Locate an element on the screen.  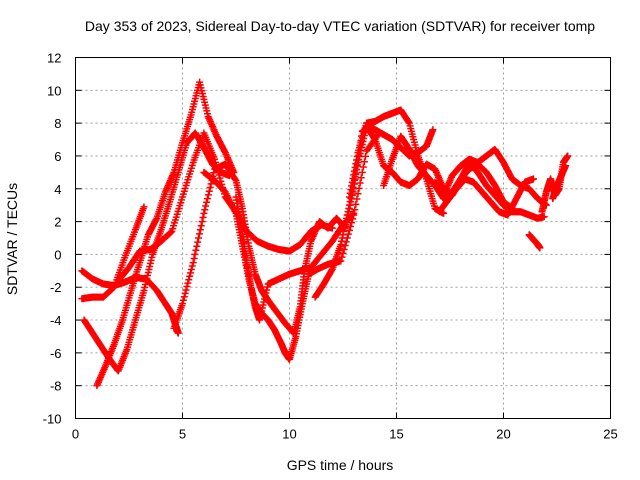
x-axis-label: GPS time / hours is located at coordinates (340, 465).